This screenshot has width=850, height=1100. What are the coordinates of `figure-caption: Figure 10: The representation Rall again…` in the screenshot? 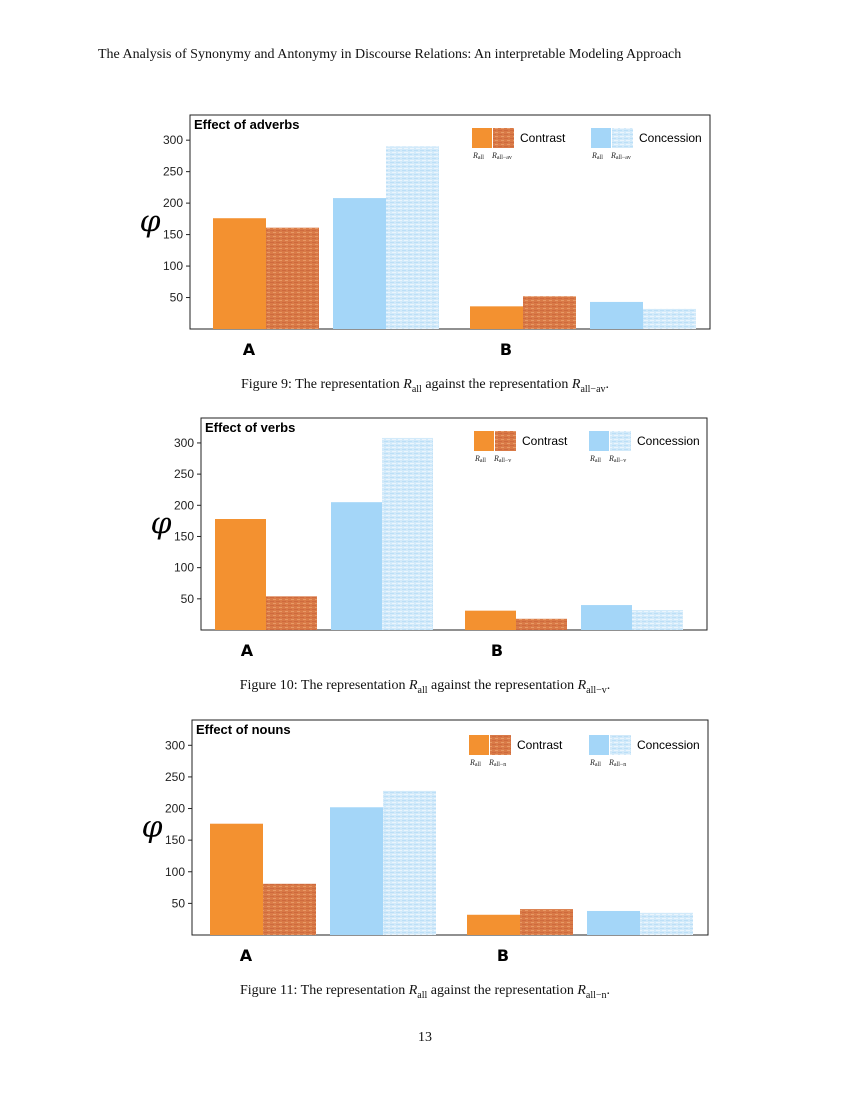 It's located at (425, 687).